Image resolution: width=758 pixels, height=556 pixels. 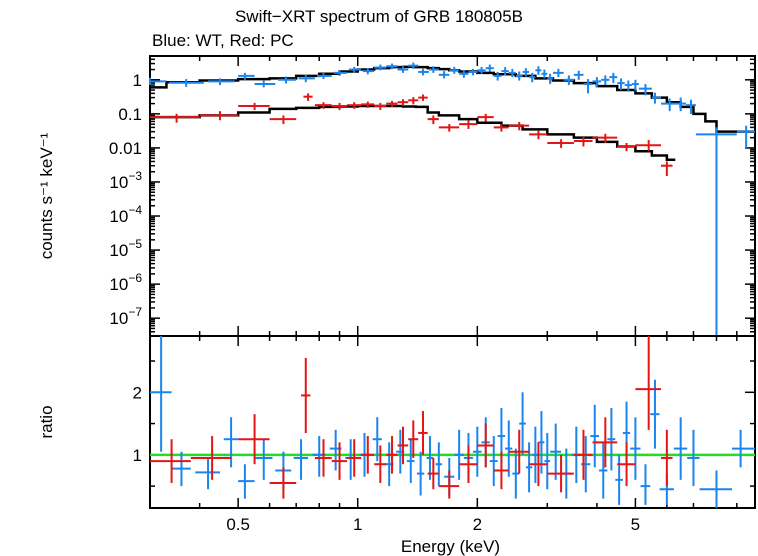 What do you see at coordinates (137, 455) in the screenshot?
I see `y-tick-label: 1` at bounding box center [137, 455].